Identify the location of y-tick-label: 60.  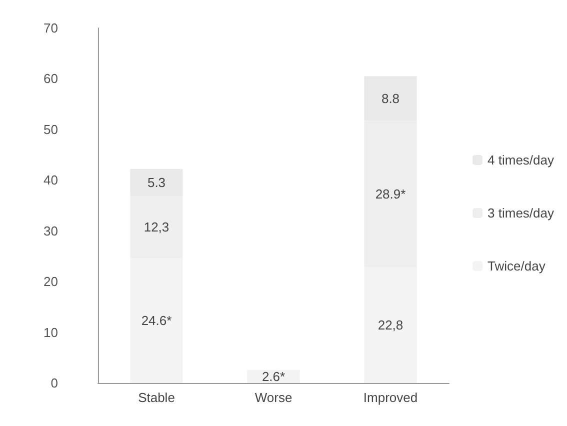
(51, 78).